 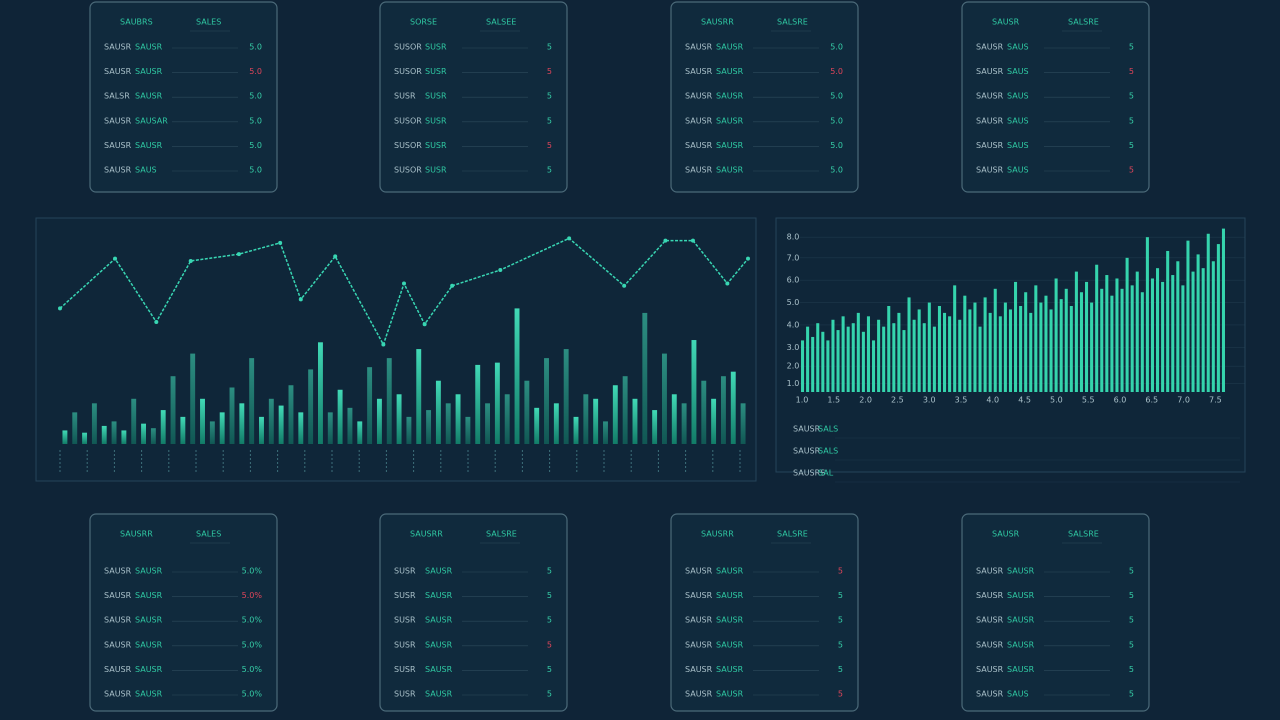 What do you see at coordinates (897, 400) in the screenshot?
I see `x-tick-label: 2.5` at bounding box center [897, 400].